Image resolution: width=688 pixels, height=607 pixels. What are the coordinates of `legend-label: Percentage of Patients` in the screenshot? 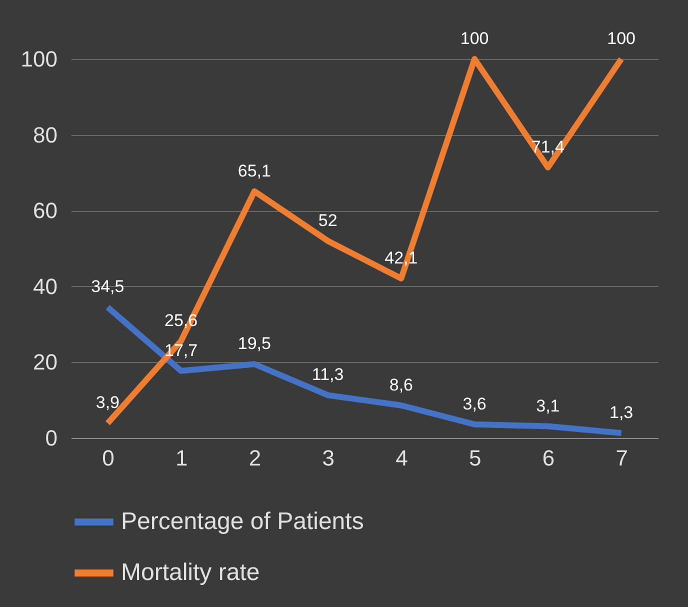 It's located at (242, 521).